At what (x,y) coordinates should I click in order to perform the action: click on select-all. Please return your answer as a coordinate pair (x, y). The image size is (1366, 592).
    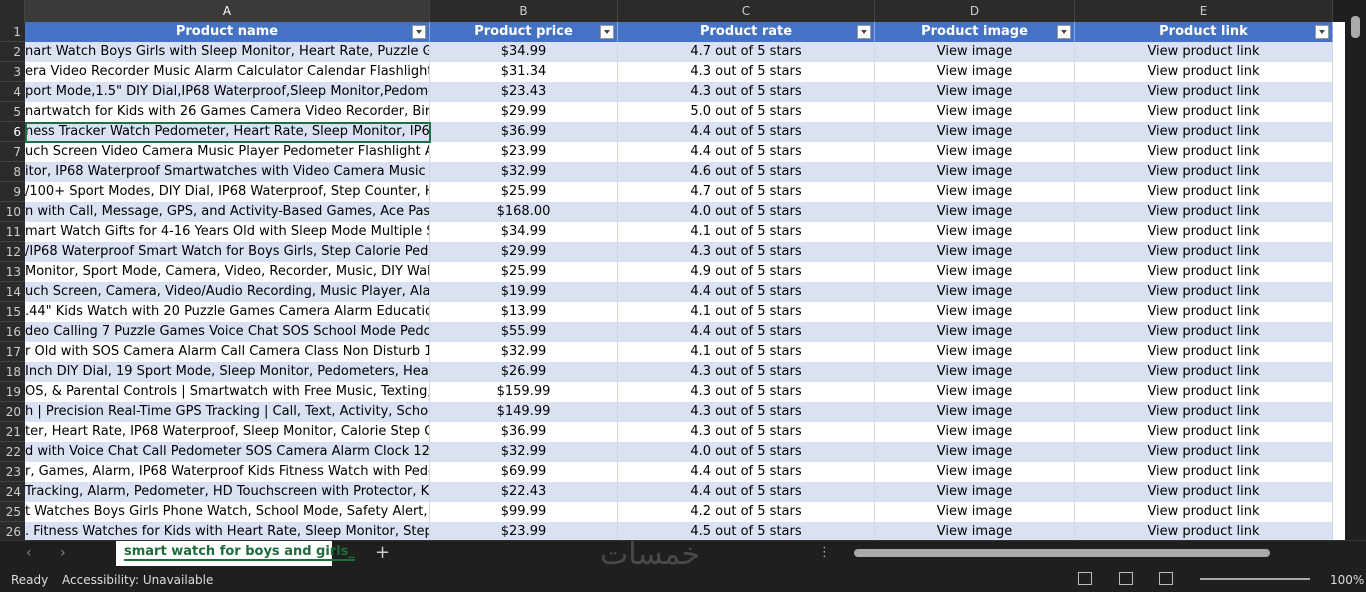
    Looking at the image, I should click on (12, 11).